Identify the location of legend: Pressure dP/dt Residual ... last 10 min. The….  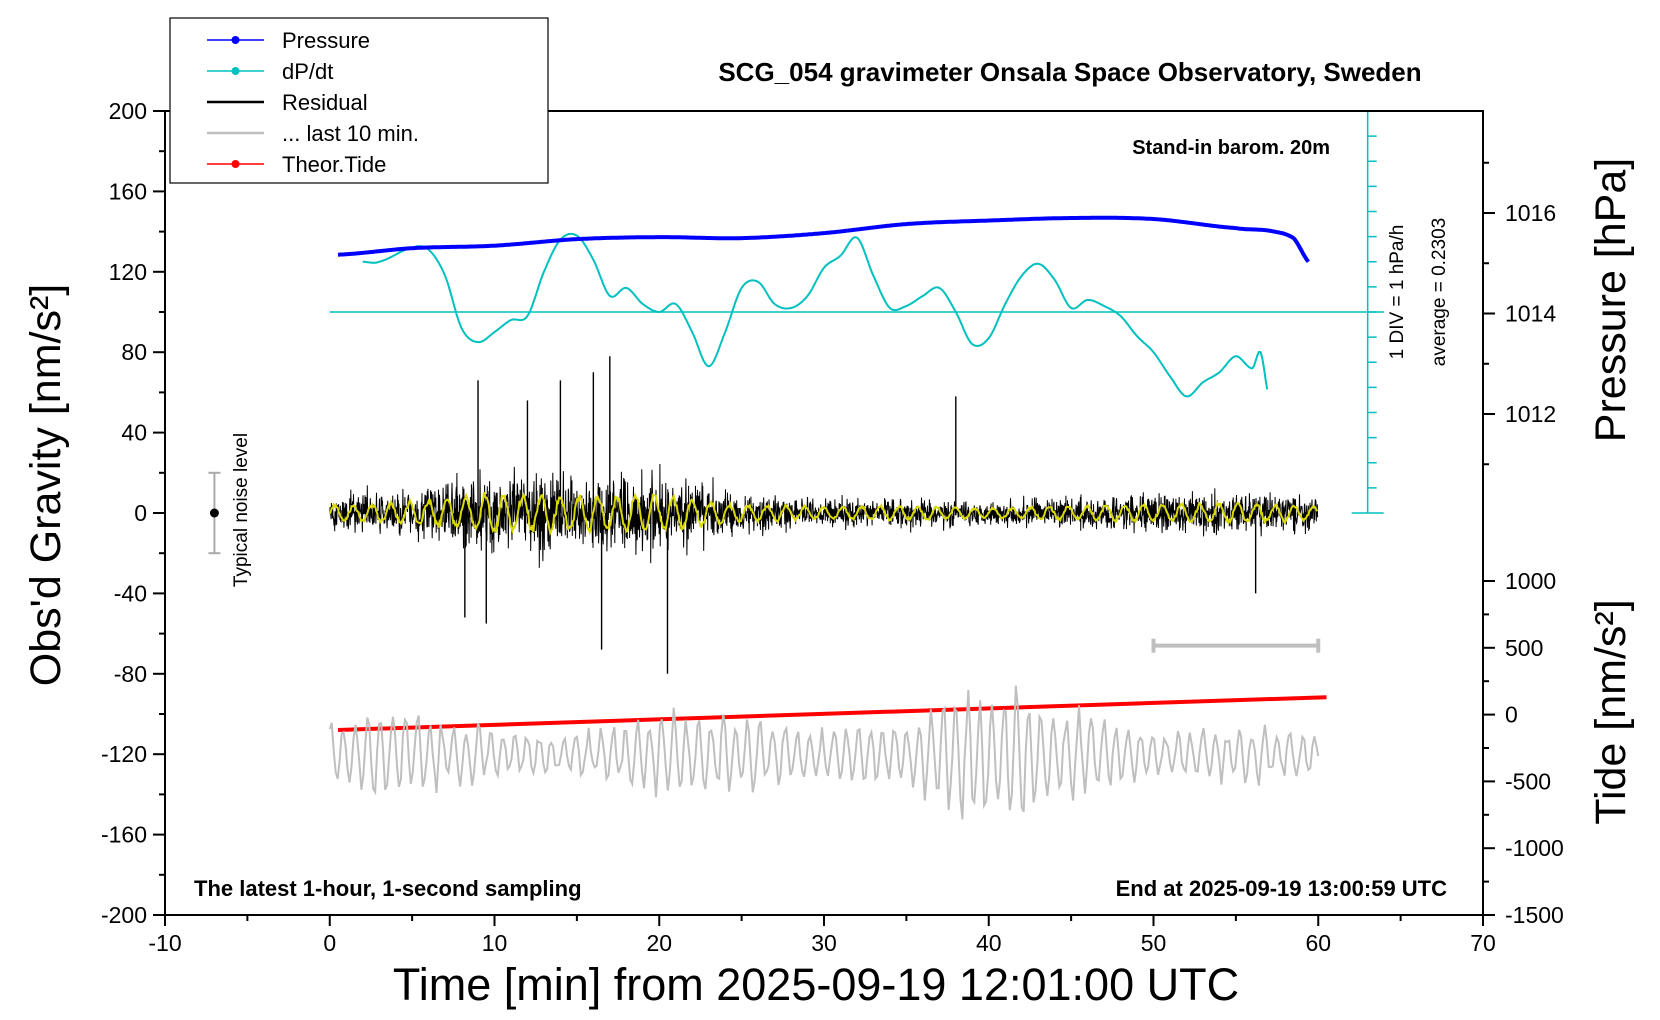
(359, 100).